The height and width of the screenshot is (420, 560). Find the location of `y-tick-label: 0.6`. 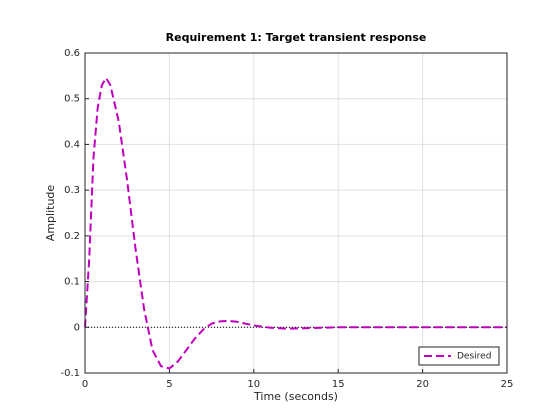

y-tick-label: 0.6 is located at coordinates (72, 53).